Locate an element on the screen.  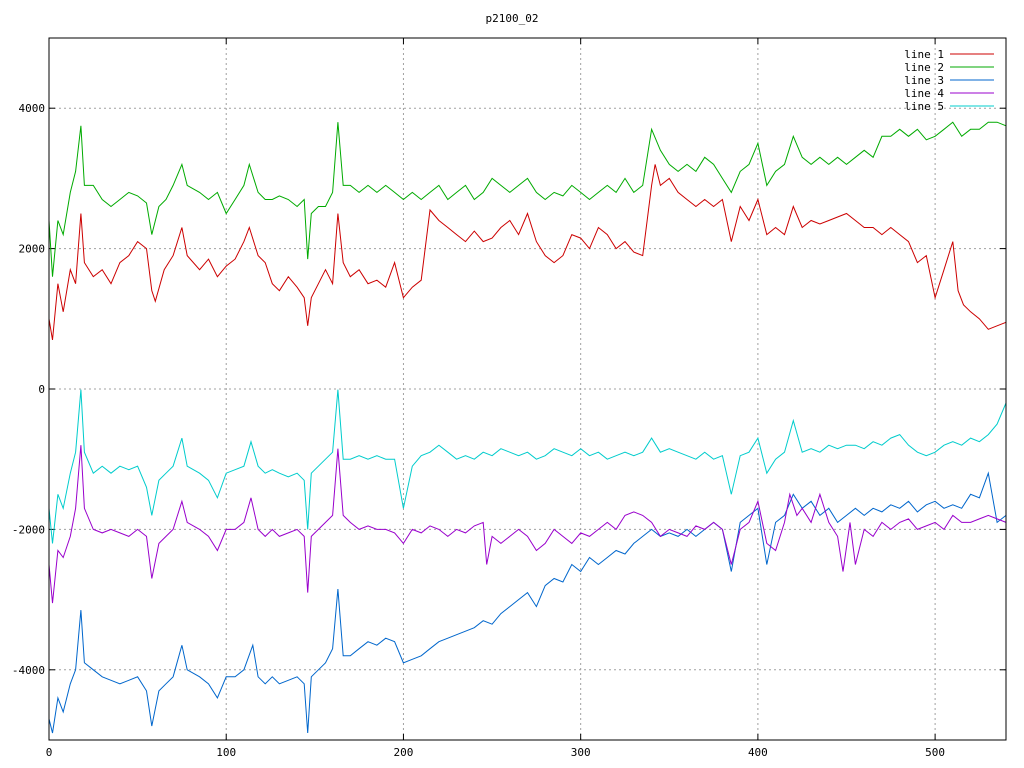
y-tick-label: -2000 is located at coordinates (28, 529).